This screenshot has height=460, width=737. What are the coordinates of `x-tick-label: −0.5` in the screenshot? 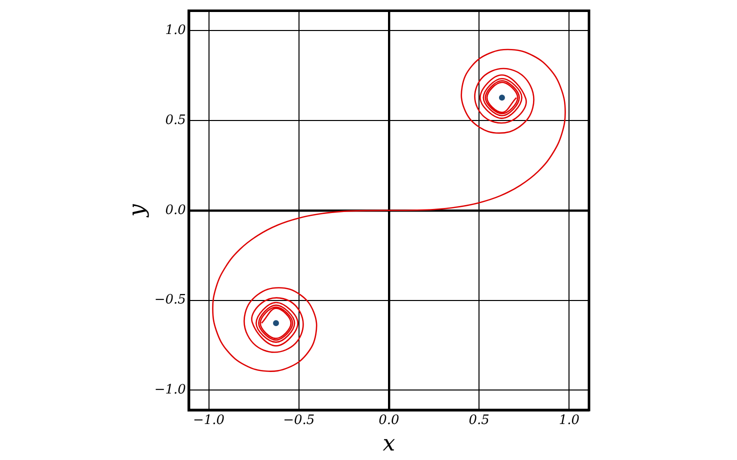 It's located at (299, 420).